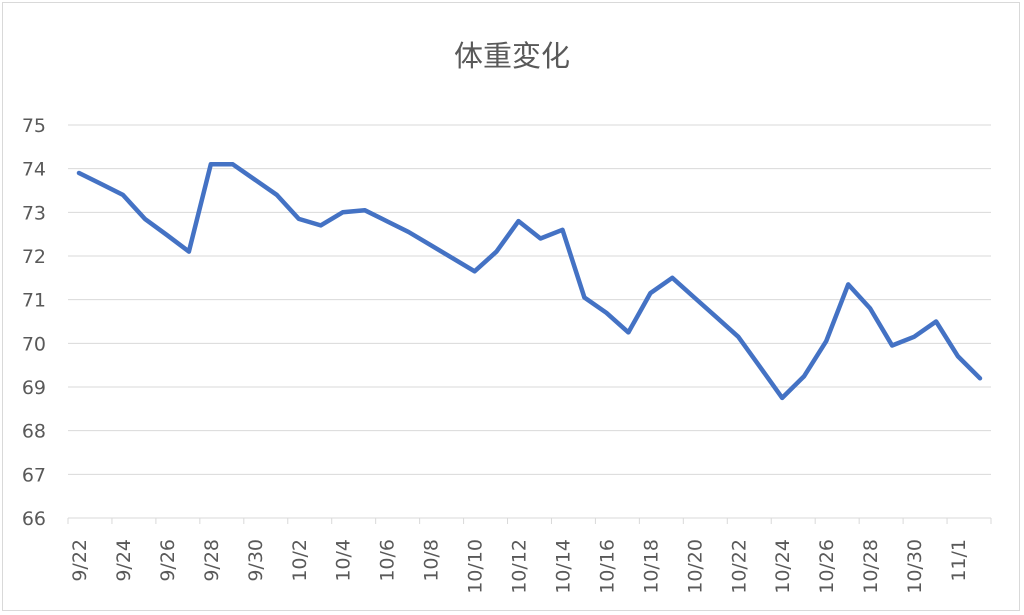 Image resolution: width=1024 pixels, height=615 pixels. I want to click on x-tick-label: 10/26, so click(827, 566).